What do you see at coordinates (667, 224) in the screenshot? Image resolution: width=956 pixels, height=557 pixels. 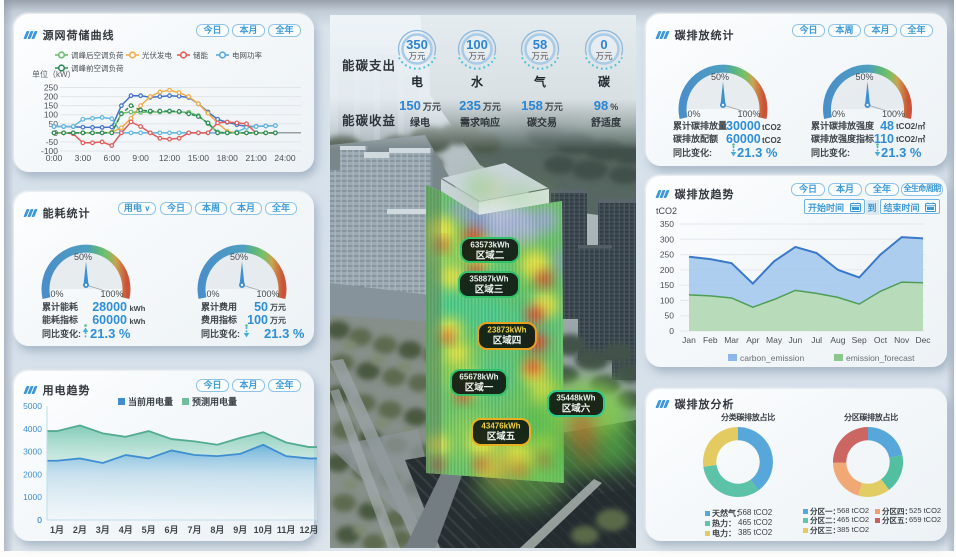 I see `svg-text: 350` at bounding box center [667, 224].